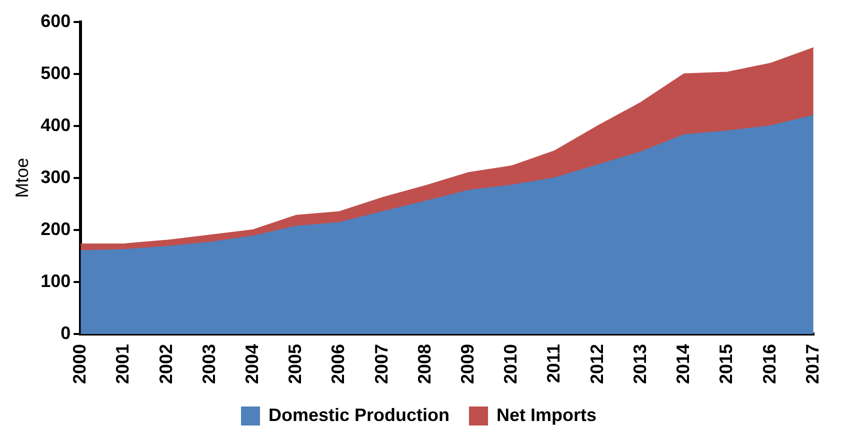  What do you see at coordinates (55, 176) in the screenshot?
I see `y-tick-label: 300` at bounding box center [55, 176].